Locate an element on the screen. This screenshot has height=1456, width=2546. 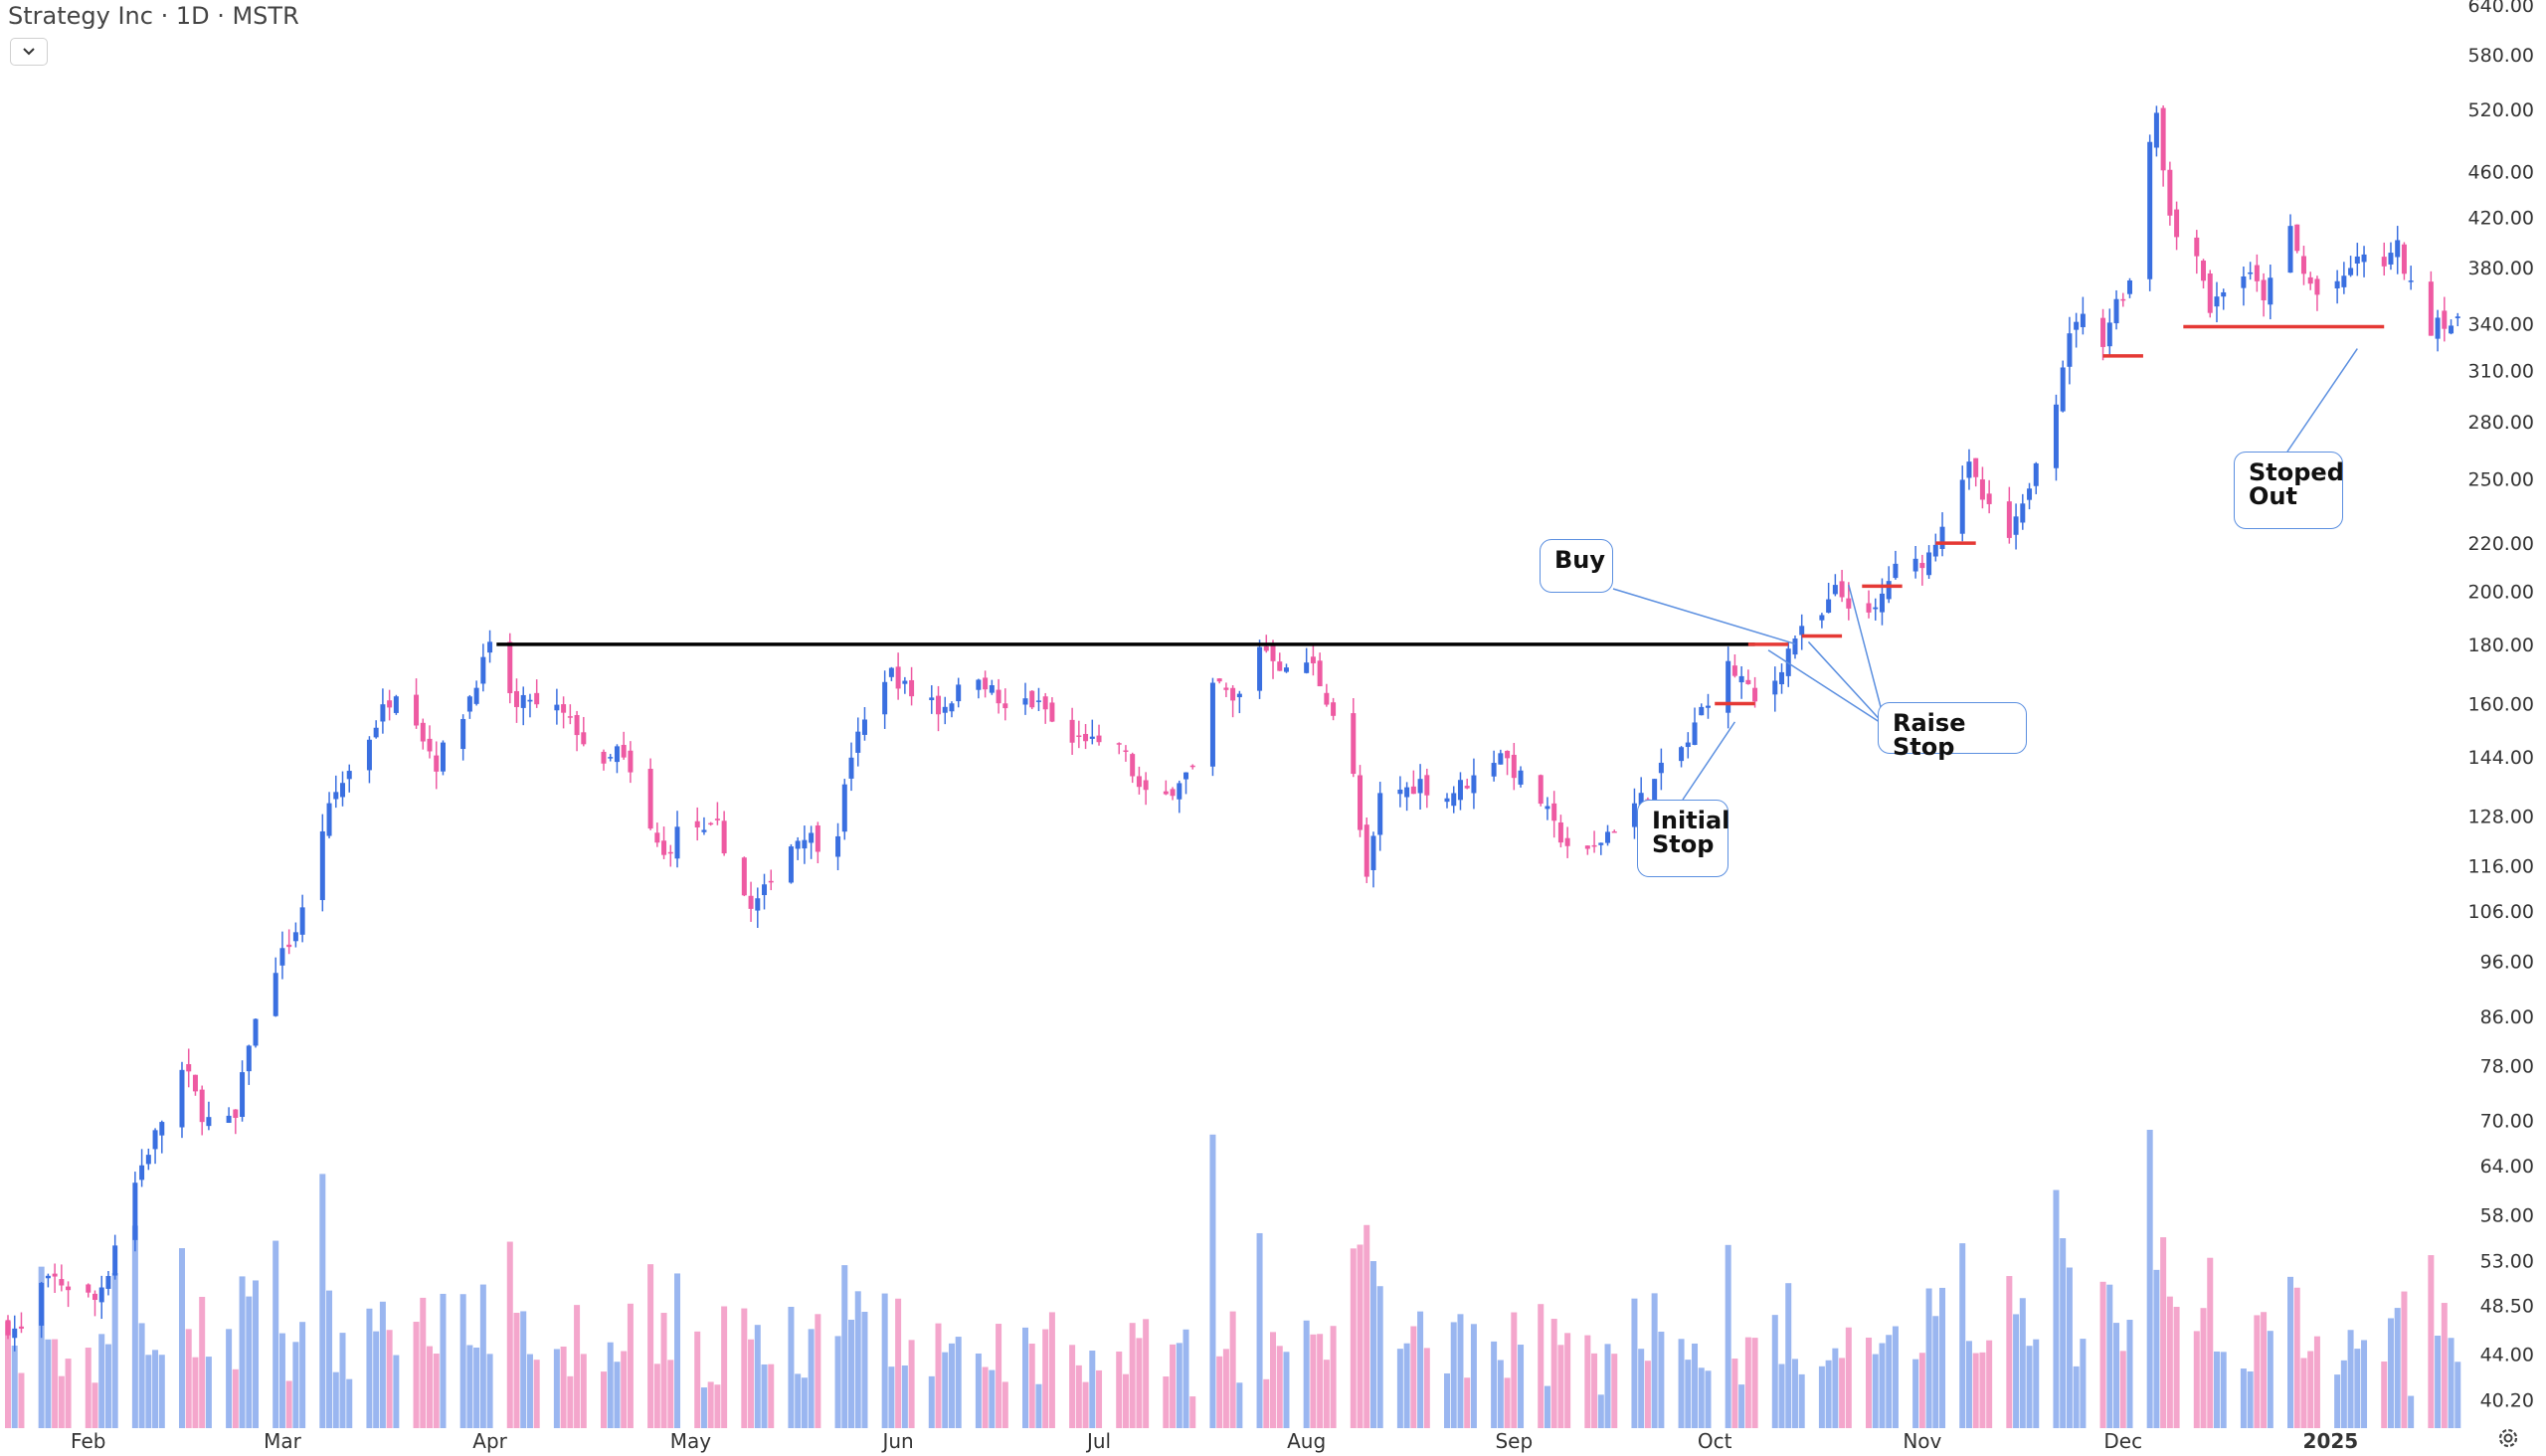
x-tick-label: Oct is located at coordinates (1715, 1441).